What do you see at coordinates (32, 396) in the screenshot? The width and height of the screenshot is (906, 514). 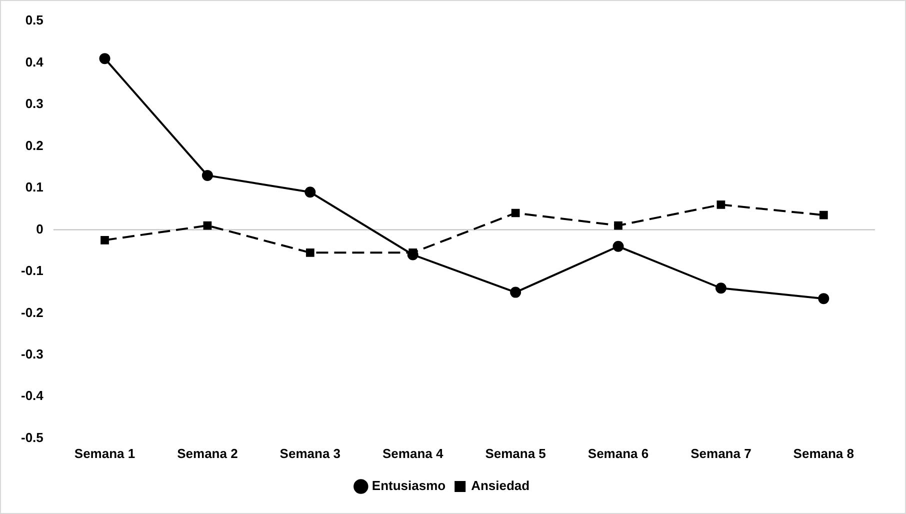 I see `y-tick-label: -0.4` at bounding box center [32, 396].